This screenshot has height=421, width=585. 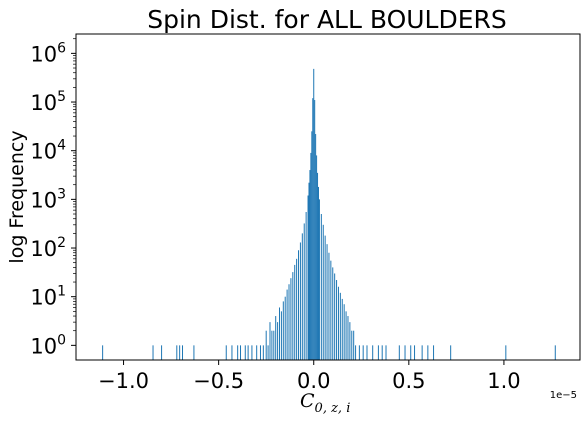 I want to click on x-tick-label: 0.5, so click(x=408, y=381).